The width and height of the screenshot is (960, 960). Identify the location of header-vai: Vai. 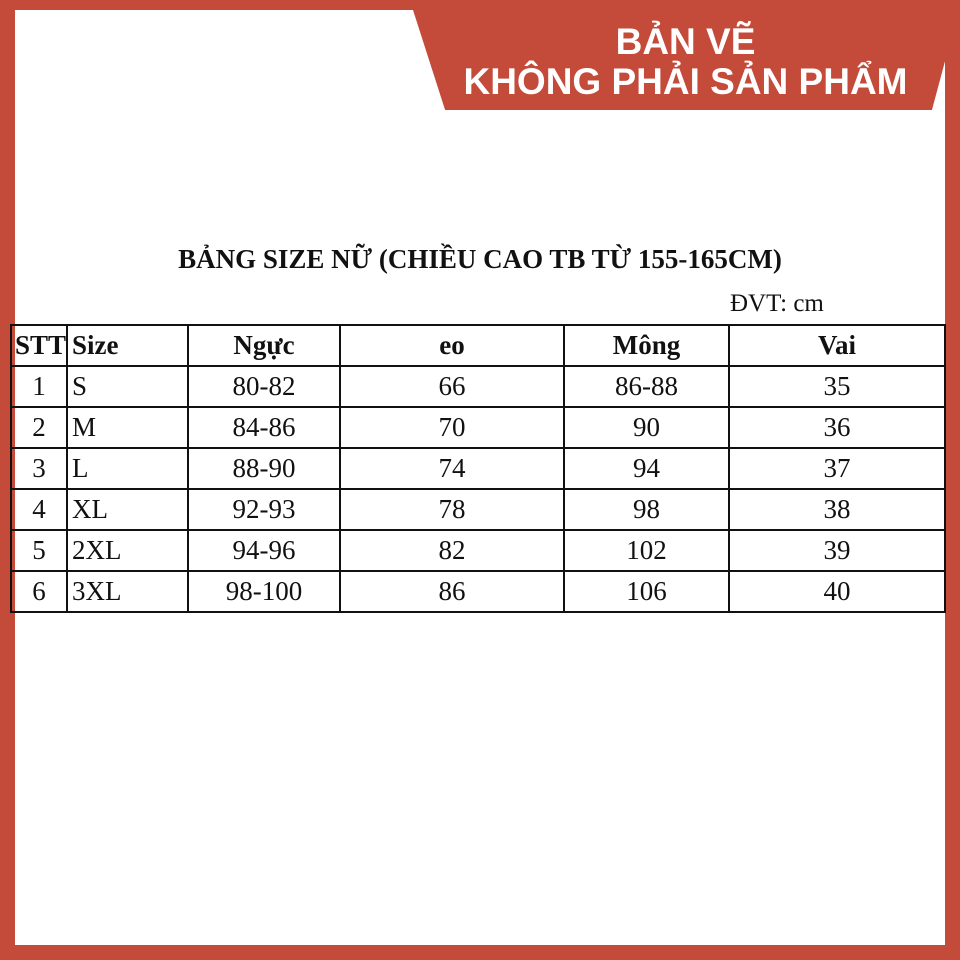
(837, 345).